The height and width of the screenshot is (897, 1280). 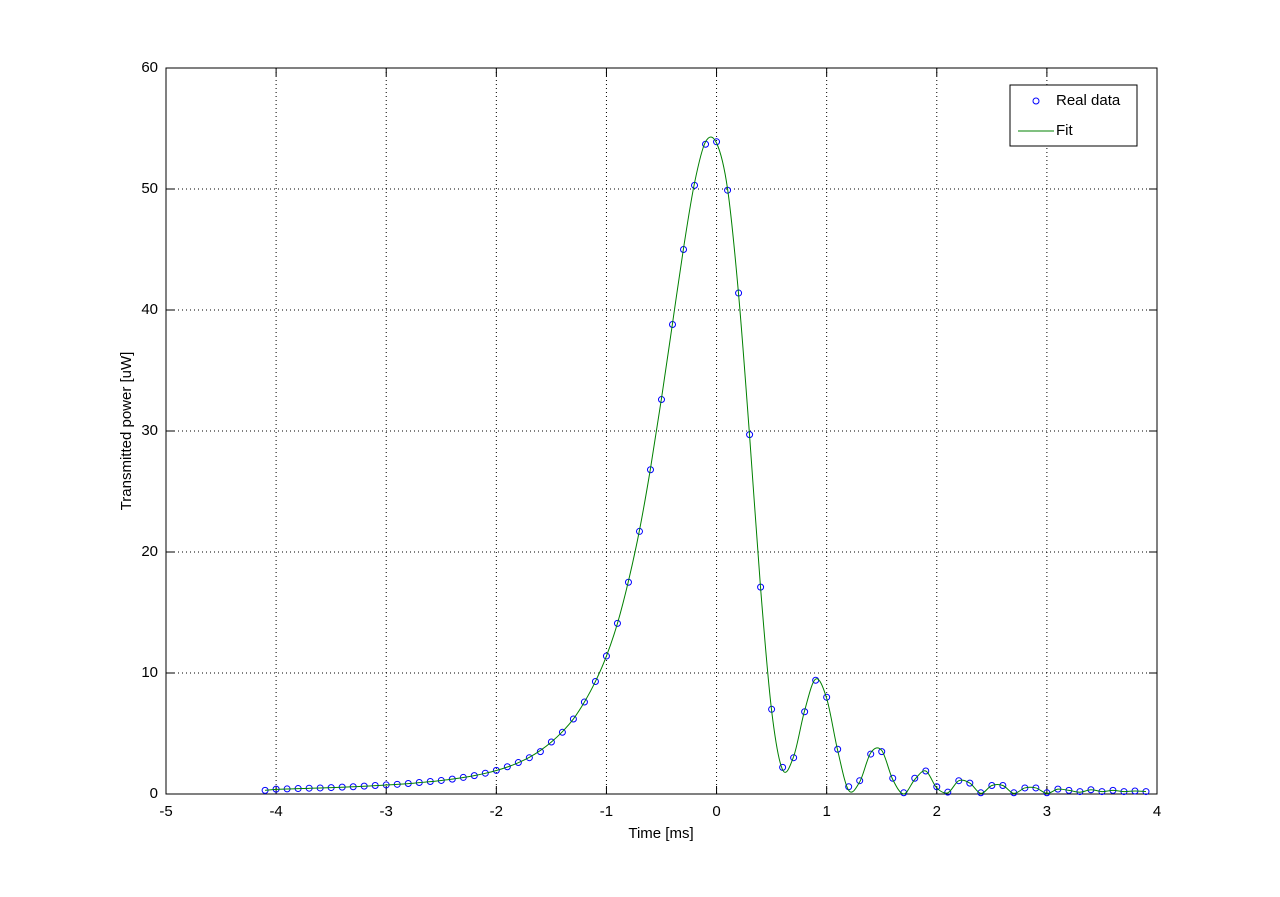 I want to click on legend-label: Fit, so click(x=1064, y=130).